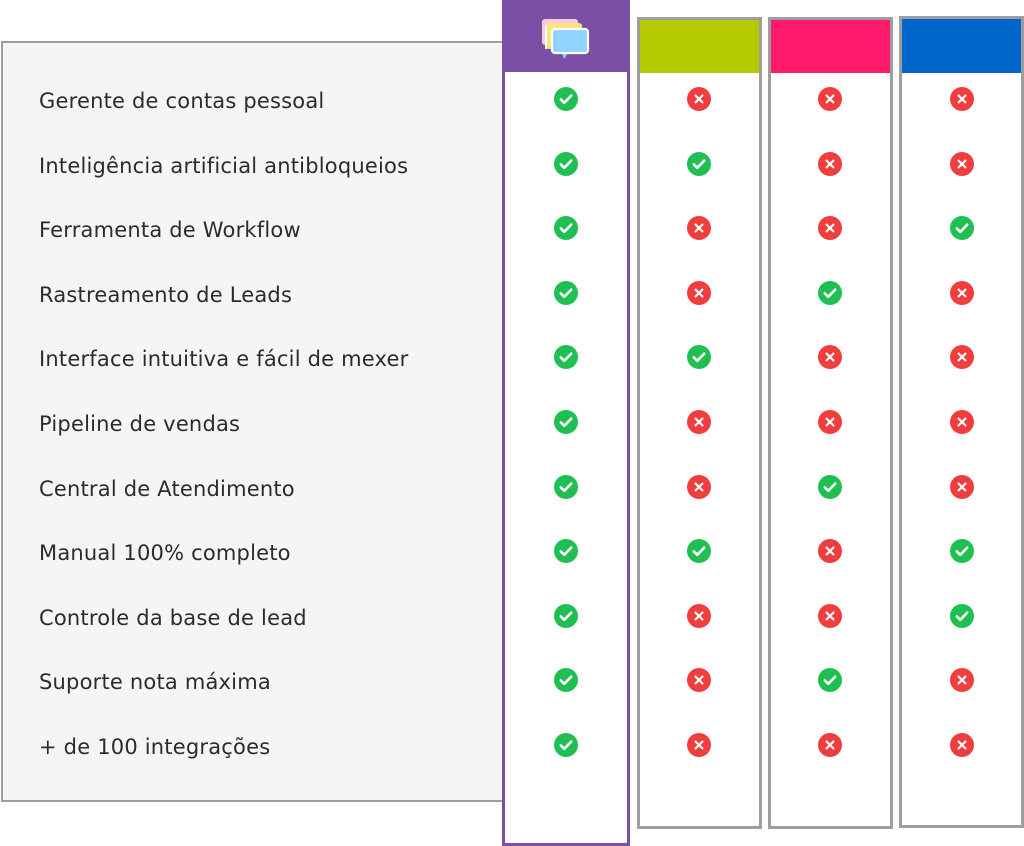 The image size is (1024, 846). I want to click on feature-label: Manual 100% completo, so click(165, 553).